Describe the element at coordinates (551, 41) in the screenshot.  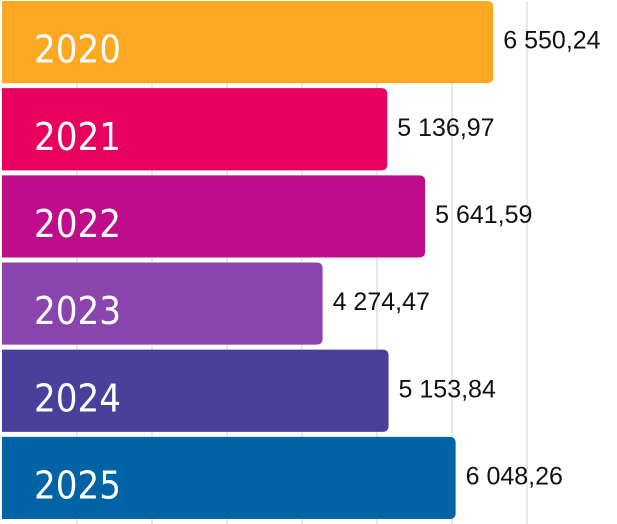
I see `value-label: 6 550,24` at that location.